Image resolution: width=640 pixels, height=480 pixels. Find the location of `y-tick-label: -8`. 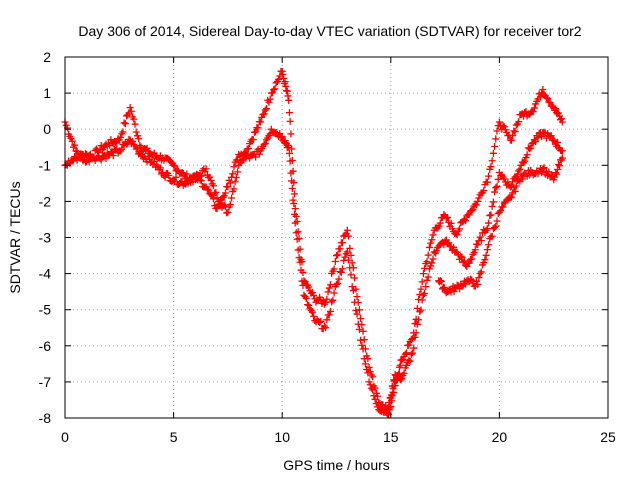

y-tick-label: -8 is located at coordinates (45, 418).